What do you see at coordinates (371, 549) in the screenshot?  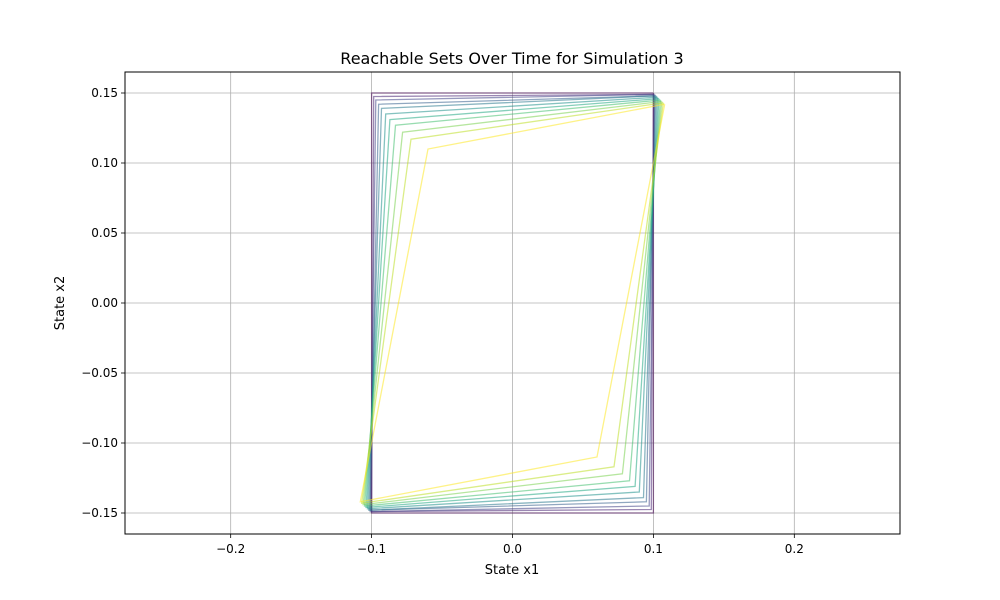 I see `x-tick-label: −0.1` at bounding box center [371, 549].